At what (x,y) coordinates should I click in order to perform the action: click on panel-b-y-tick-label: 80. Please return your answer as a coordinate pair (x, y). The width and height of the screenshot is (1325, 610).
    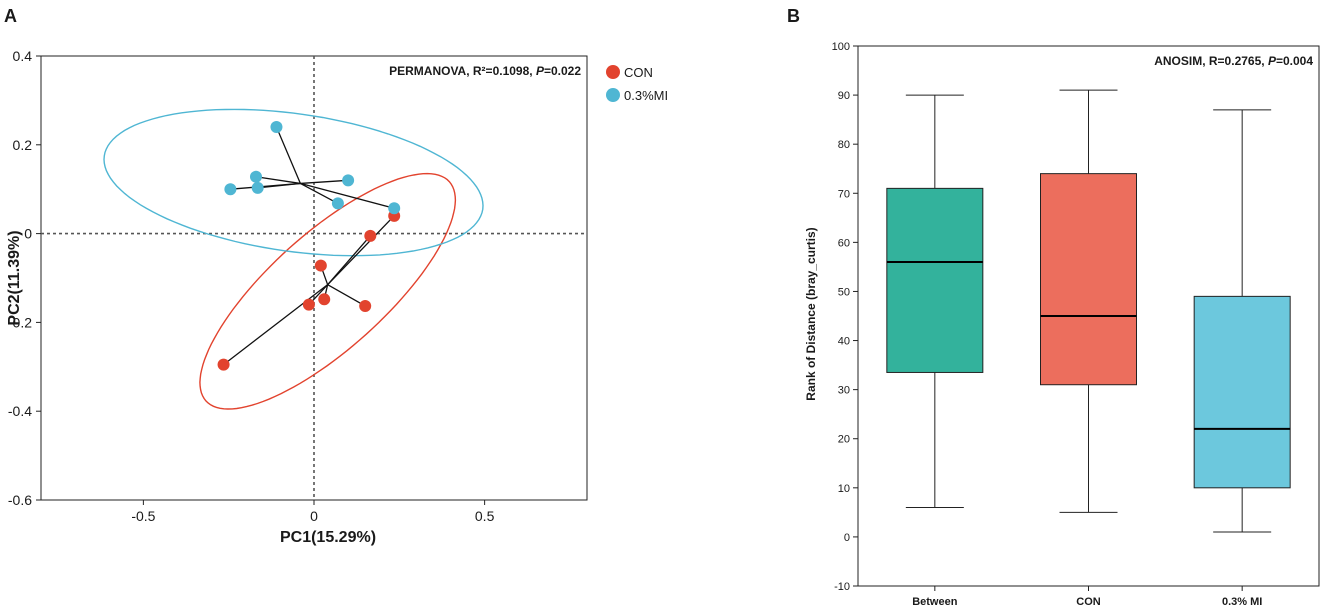
    Looking at the image, I should click on (844, 145).